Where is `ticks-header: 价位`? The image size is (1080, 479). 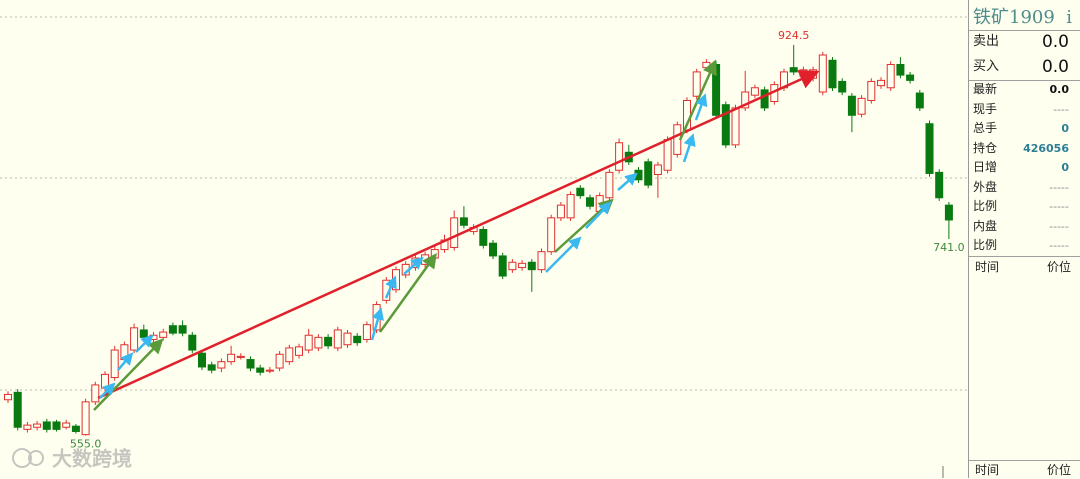 ticks-header: 价位 is located at coordinates (1059, 267).